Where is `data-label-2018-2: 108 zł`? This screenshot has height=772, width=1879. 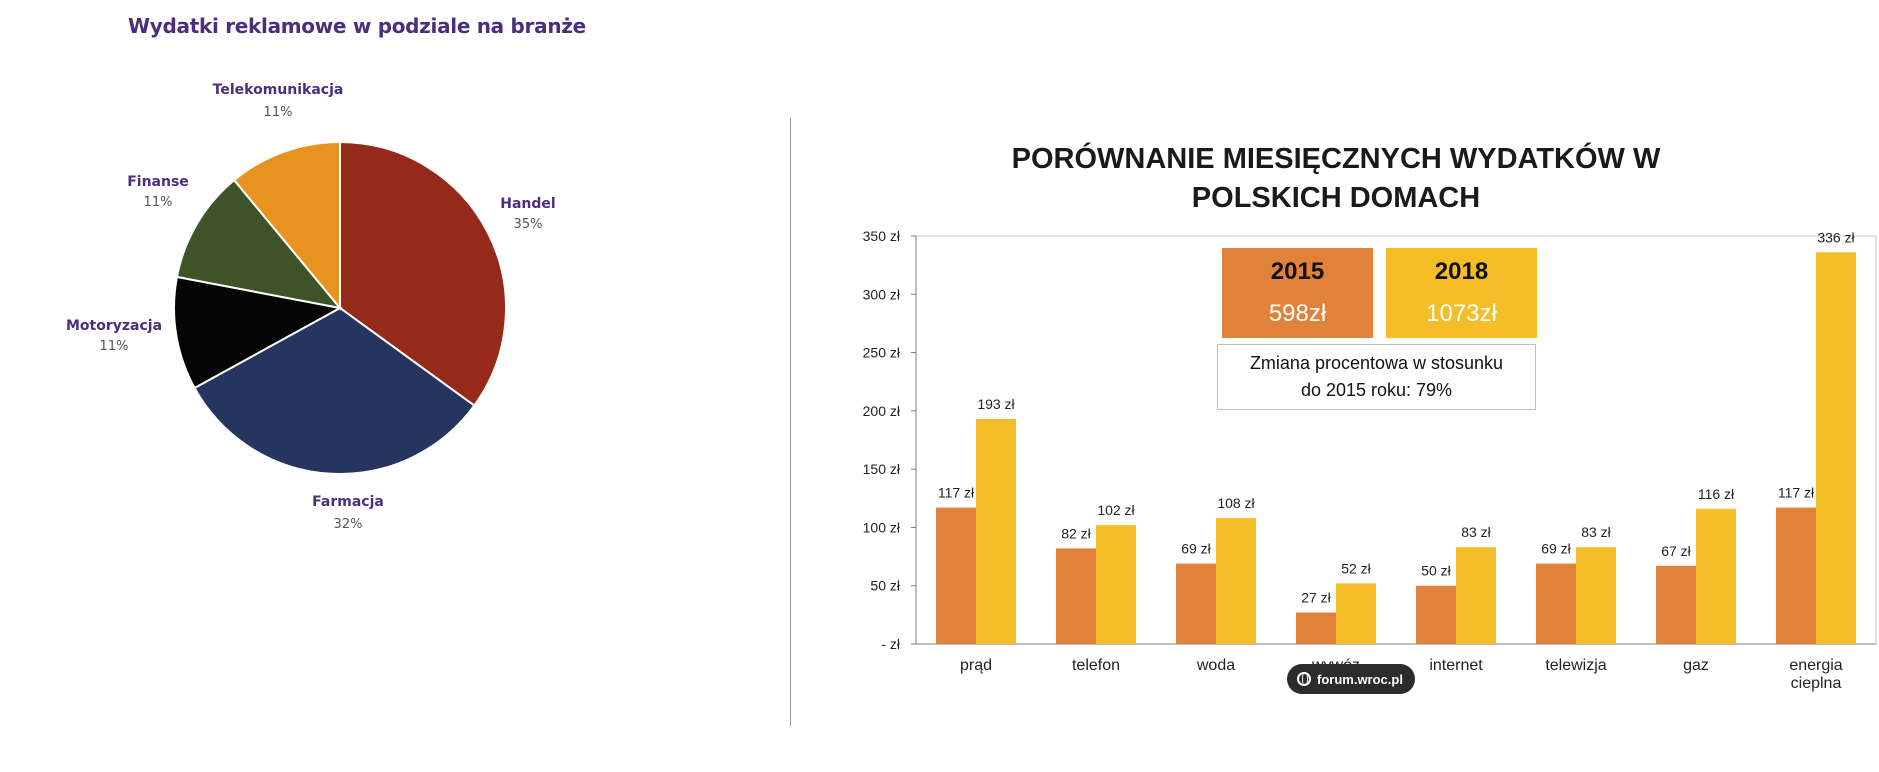
data-label-2018-2: 108 zł is located at coordinates (1236, 503).